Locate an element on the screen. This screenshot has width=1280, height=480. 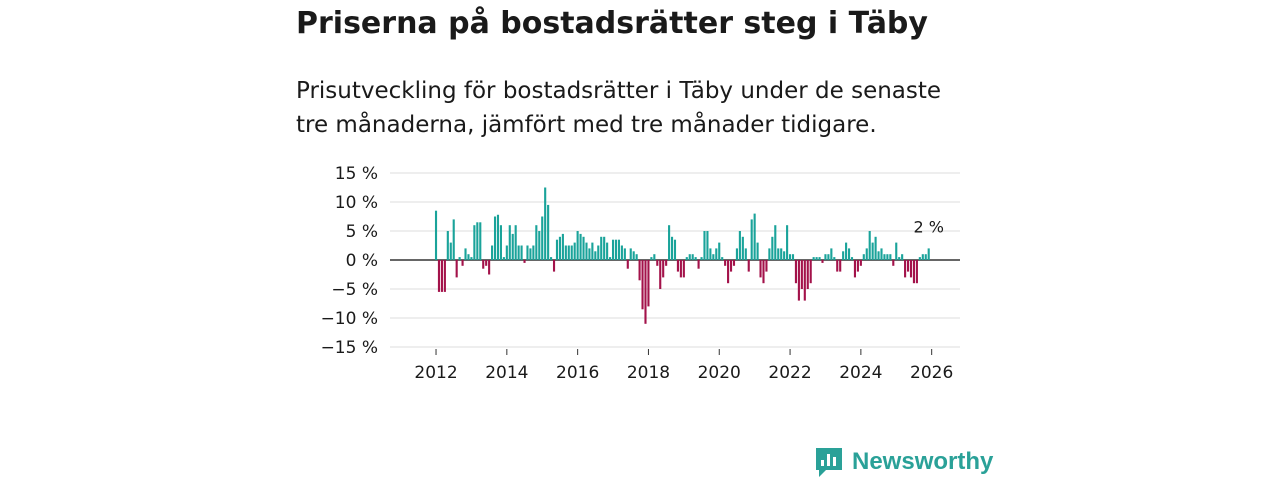
y-tick-label: −10 % is located at coordinates (349, 319).